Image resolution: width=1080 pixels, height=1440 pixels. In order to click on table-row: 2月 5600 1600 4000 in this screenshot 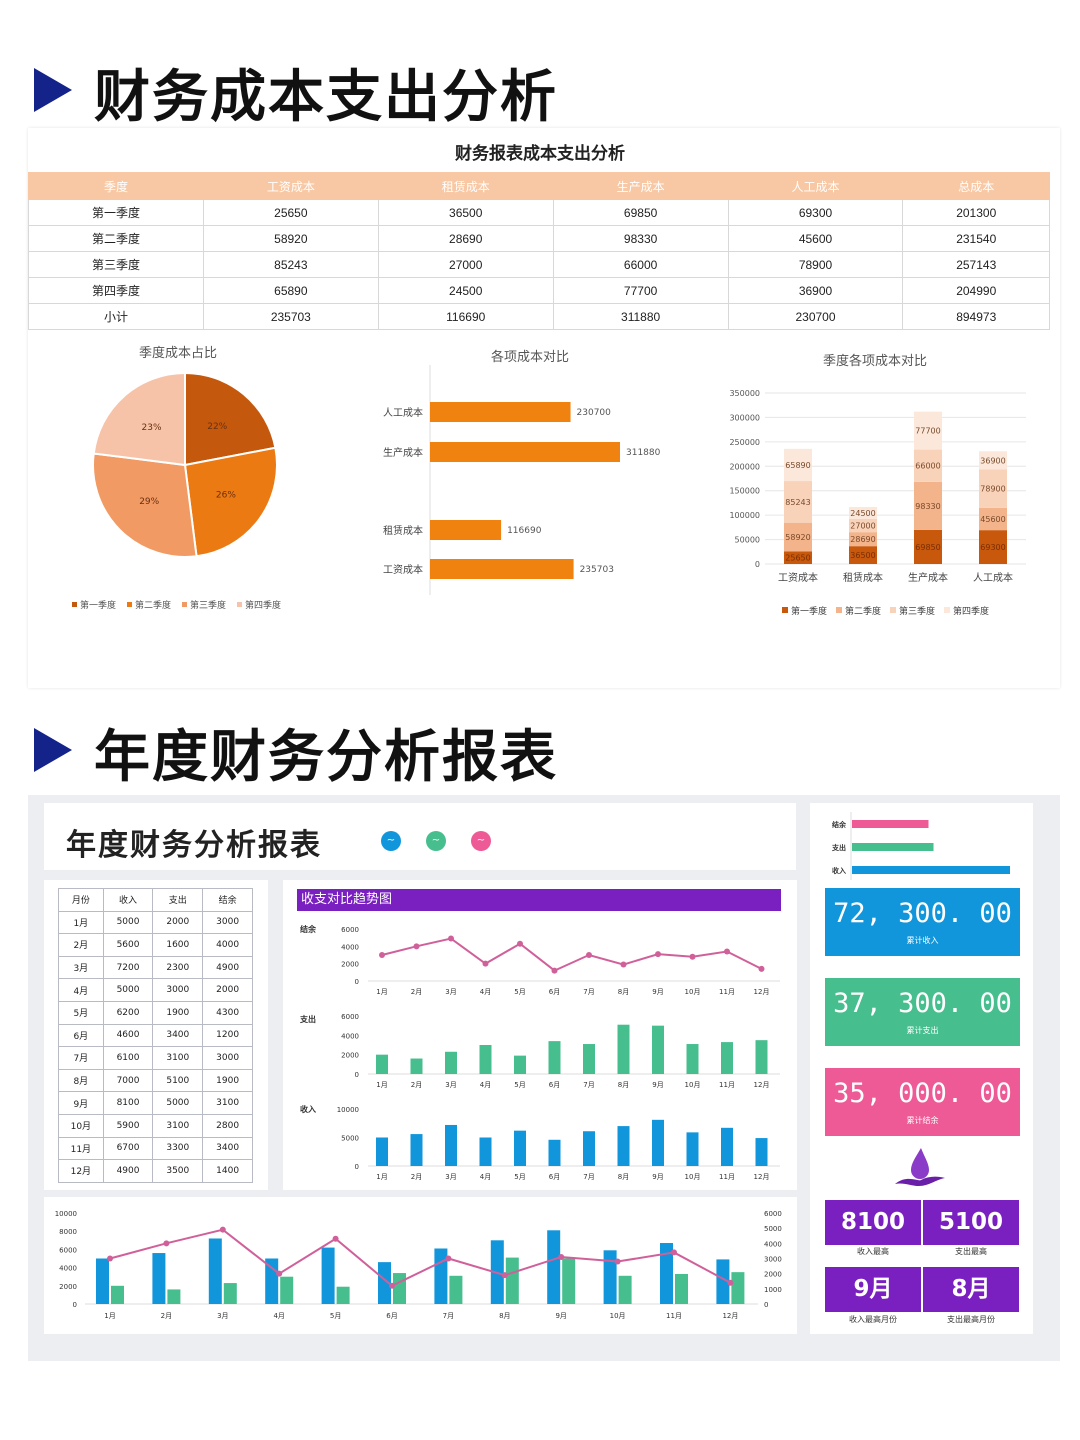, I will do `click(155, 945)`.